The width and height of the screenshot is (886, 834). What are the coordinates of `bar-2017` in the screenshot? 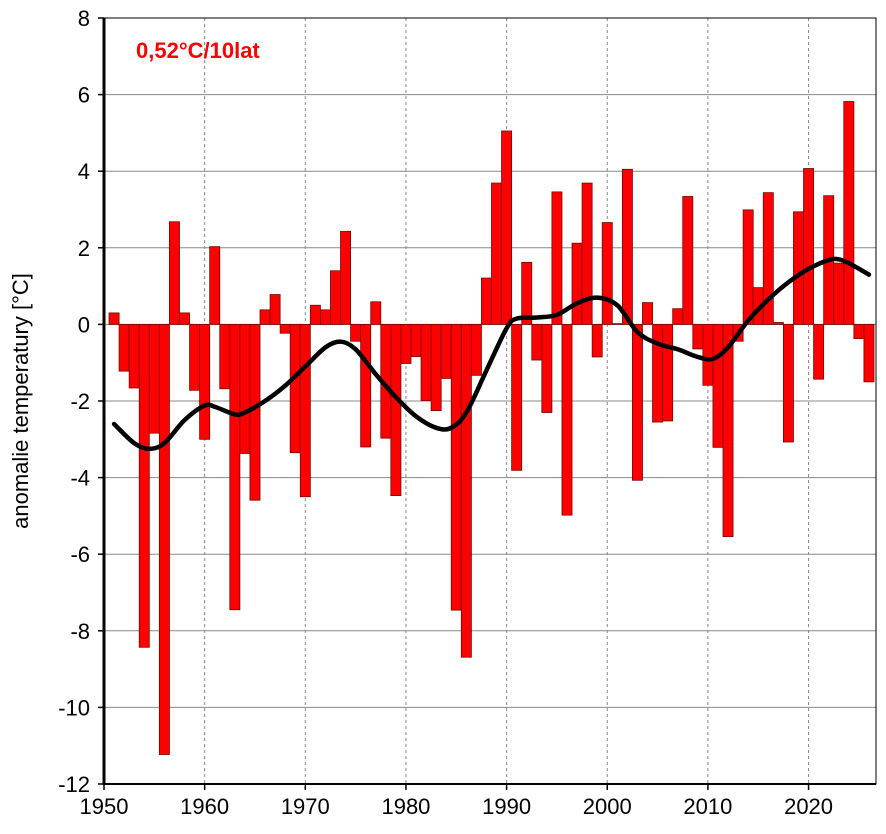 It's located at (778, 323).